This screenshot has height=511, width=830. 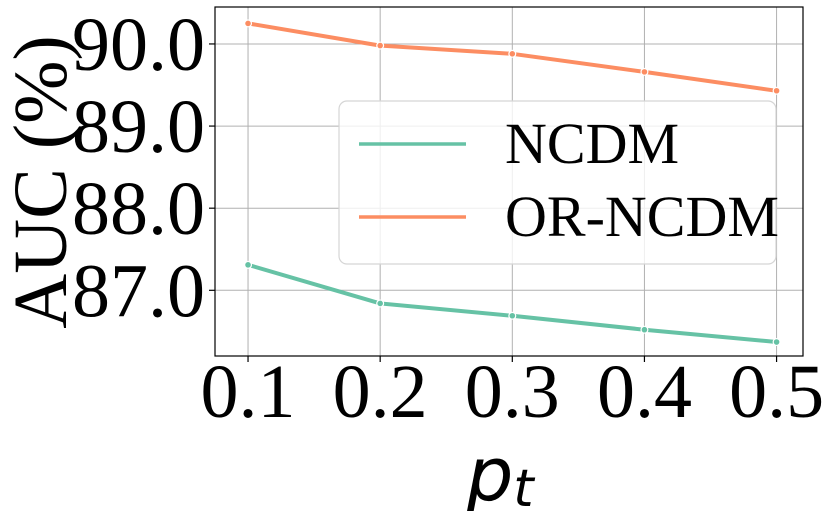 I want to click on y-tick-label: 88.0, so click(x=138, y=209).